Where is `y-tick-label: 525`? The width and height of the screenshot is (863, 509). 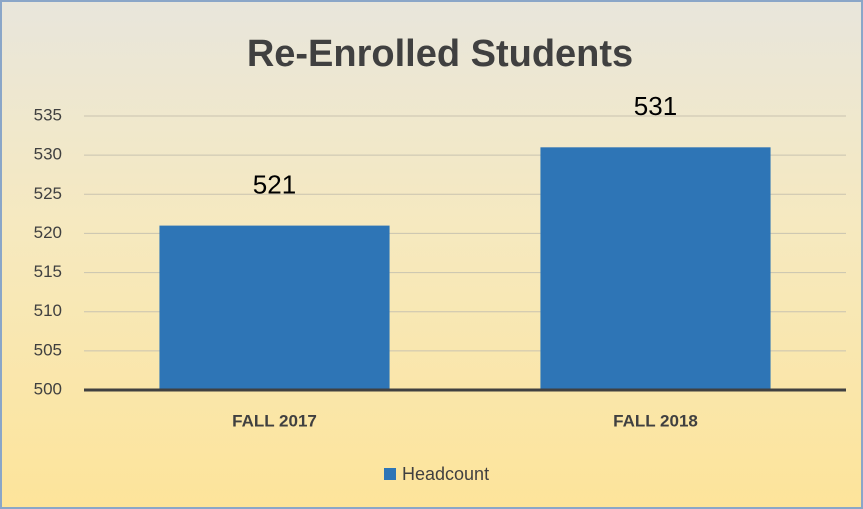
y-tick-label: 525 is located at coordinates (48, 193).